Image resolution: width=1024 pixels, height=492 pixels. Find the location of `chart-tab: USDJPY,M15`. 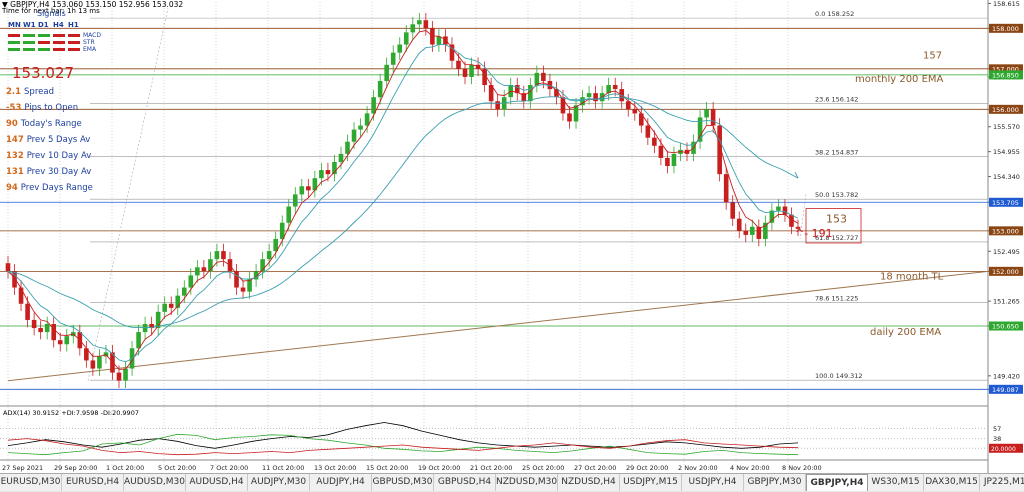

chart-tab: USDJPY,M15 is located at coordinates (651, 482).